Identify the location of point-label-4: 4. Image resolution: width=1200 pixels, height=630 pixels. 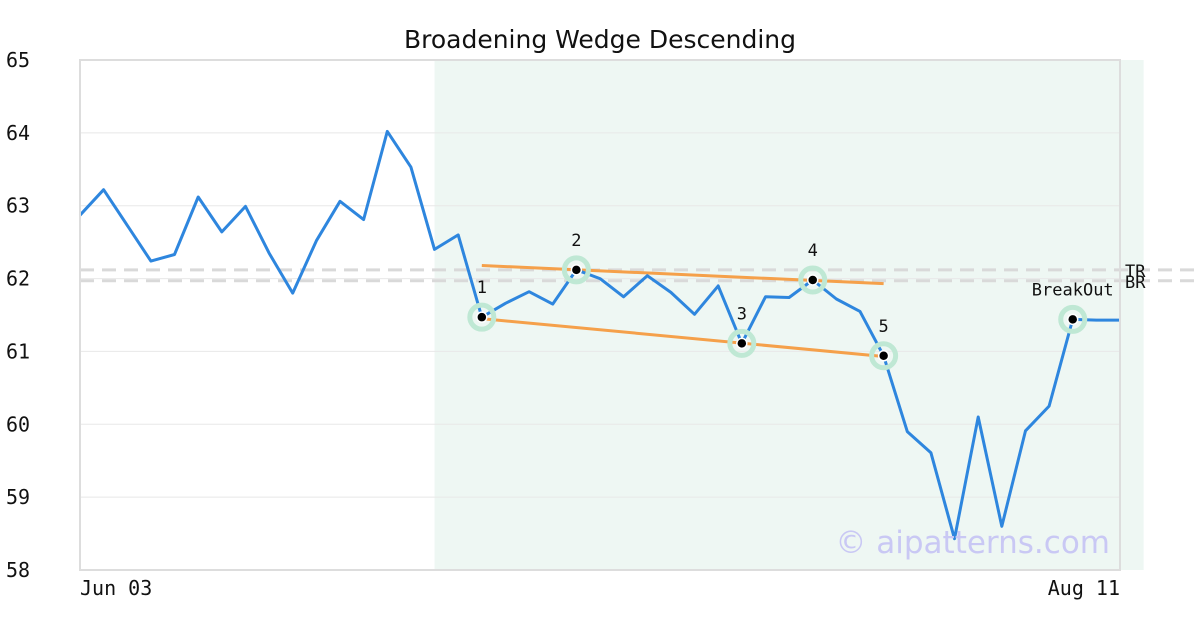
(813, 251).